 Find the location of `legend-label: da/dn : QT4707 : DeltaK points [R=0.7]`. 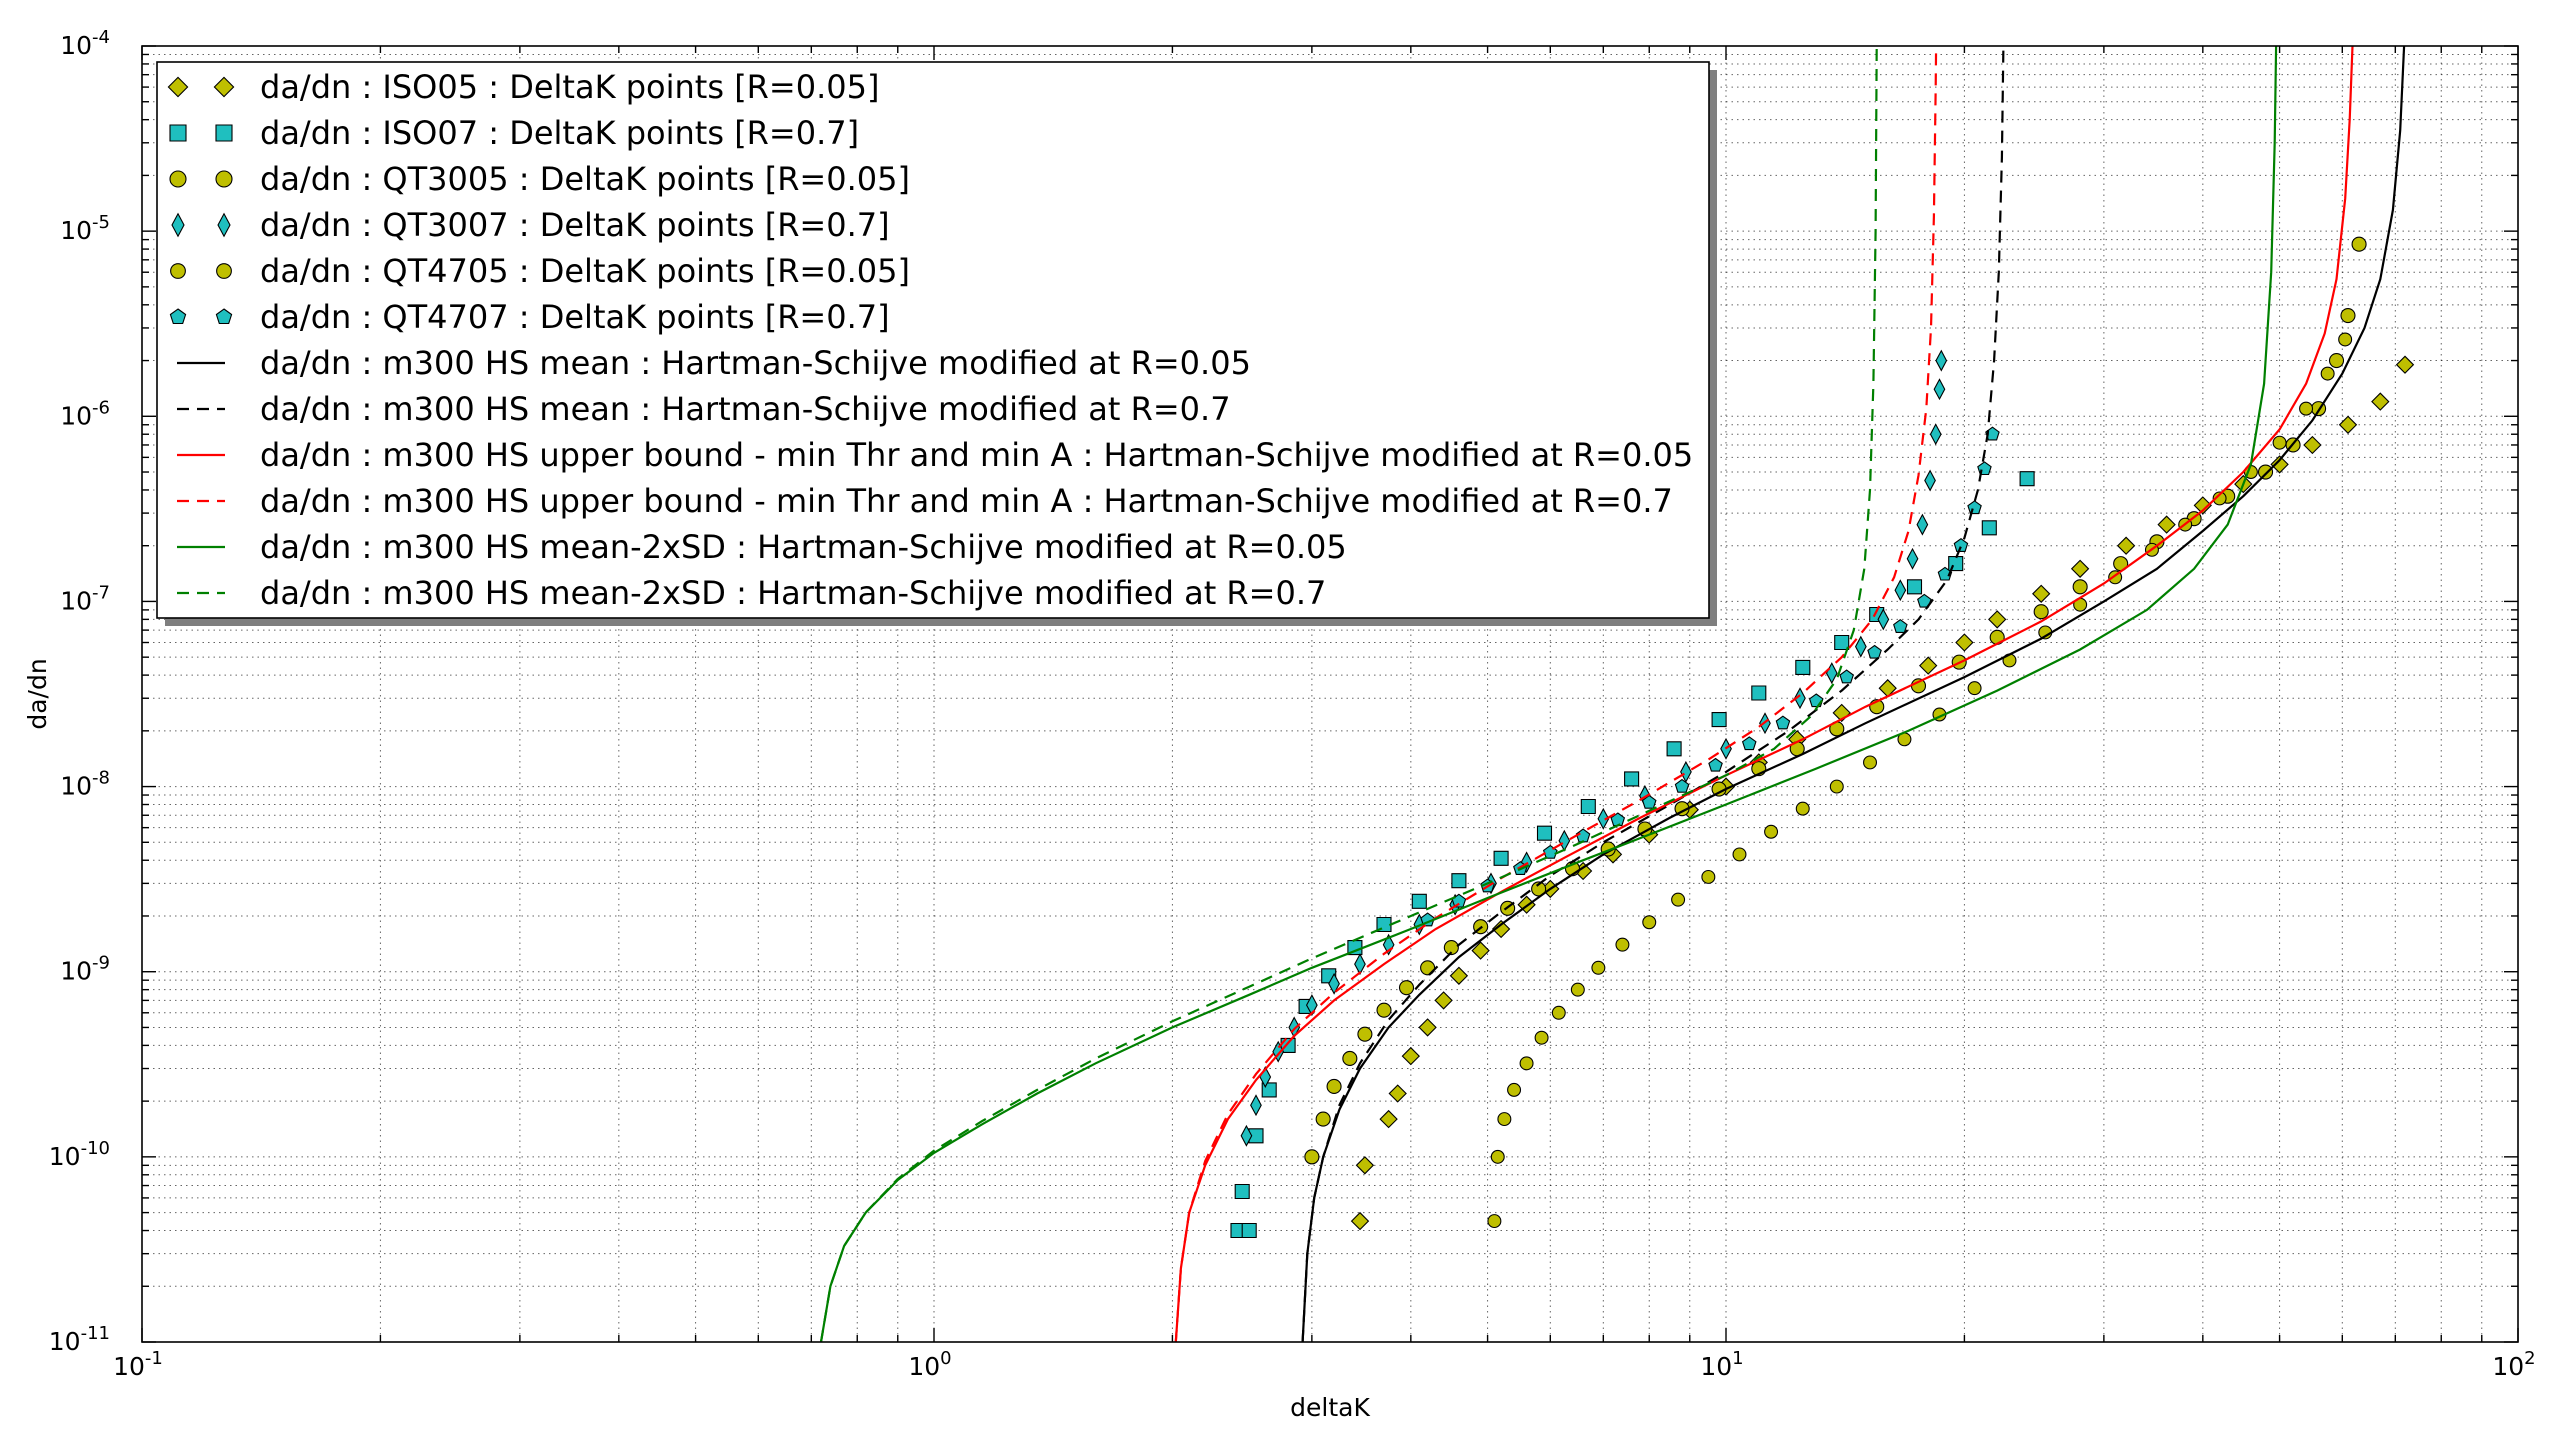

legend-label: da/dn : QT4707 : DeltaK points [R=0.7] is located at coordinates (575, 317).